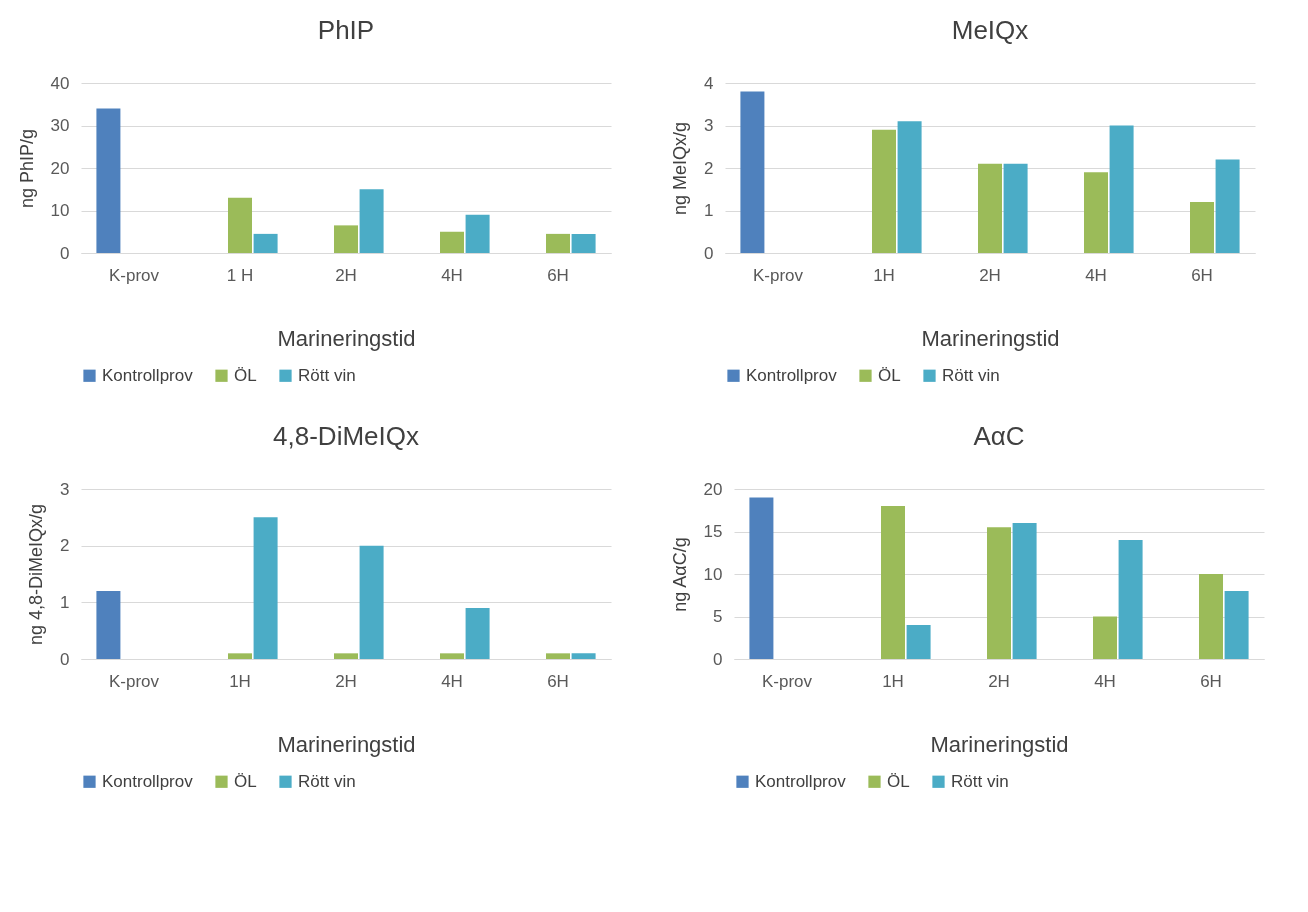  I want to click on x-tick-label: 1 H, so click(240, 275).